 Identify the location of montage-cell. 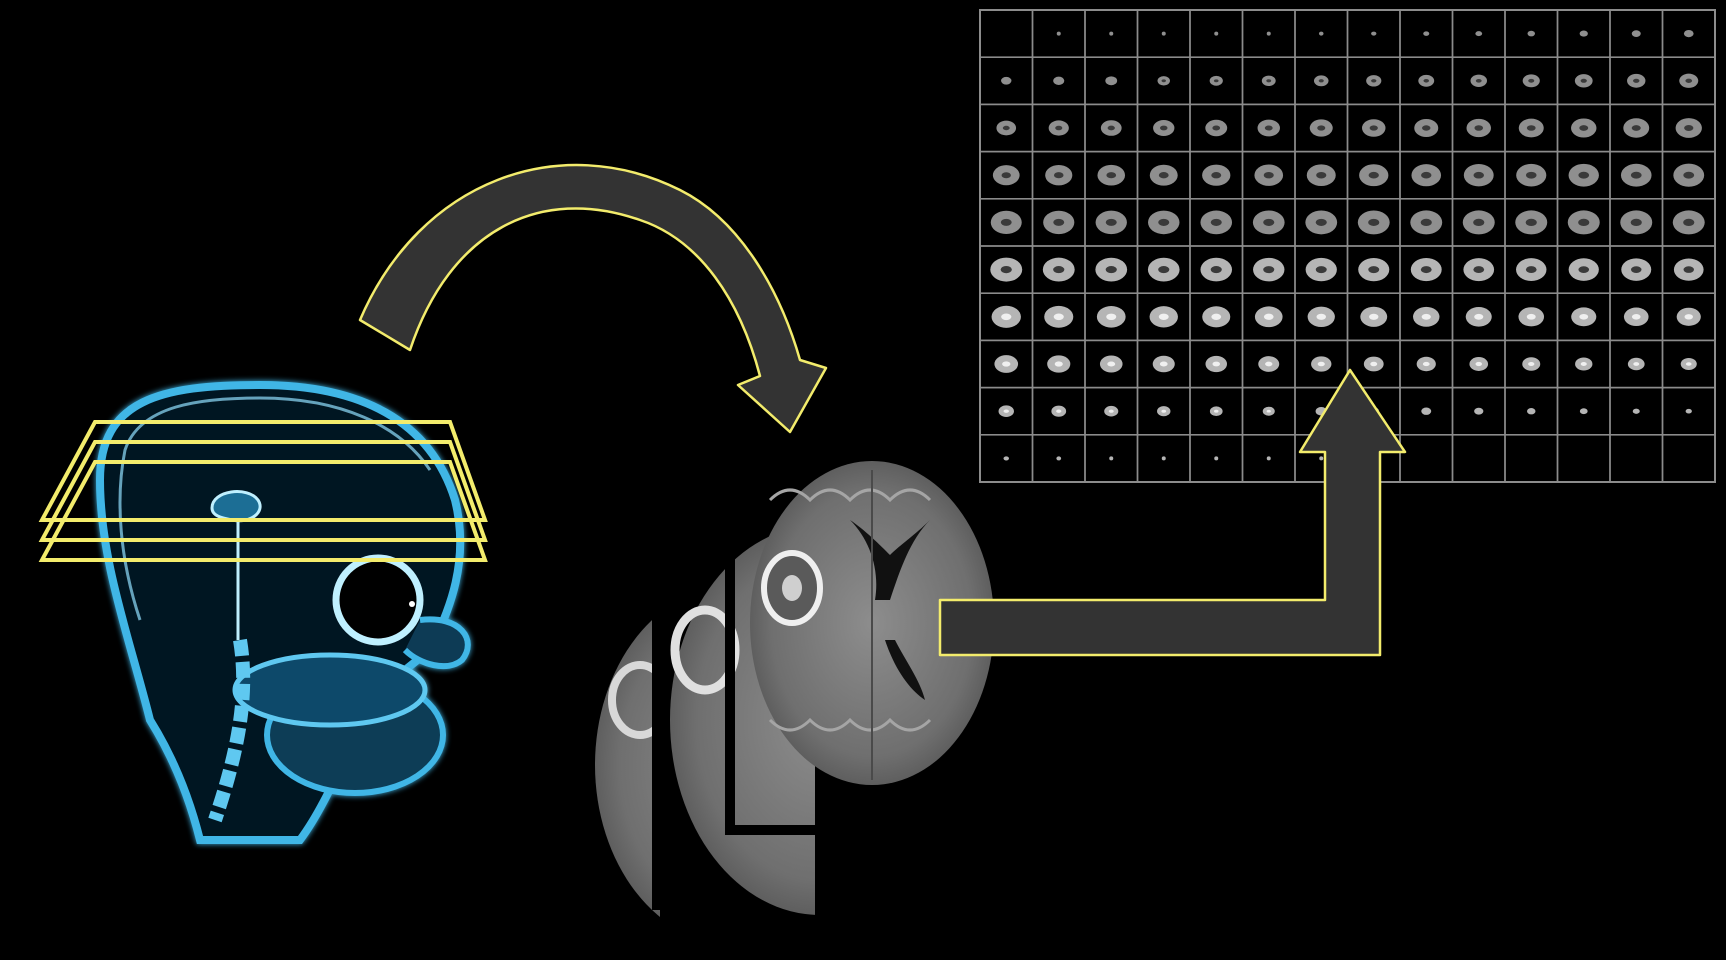
(1688, 458).